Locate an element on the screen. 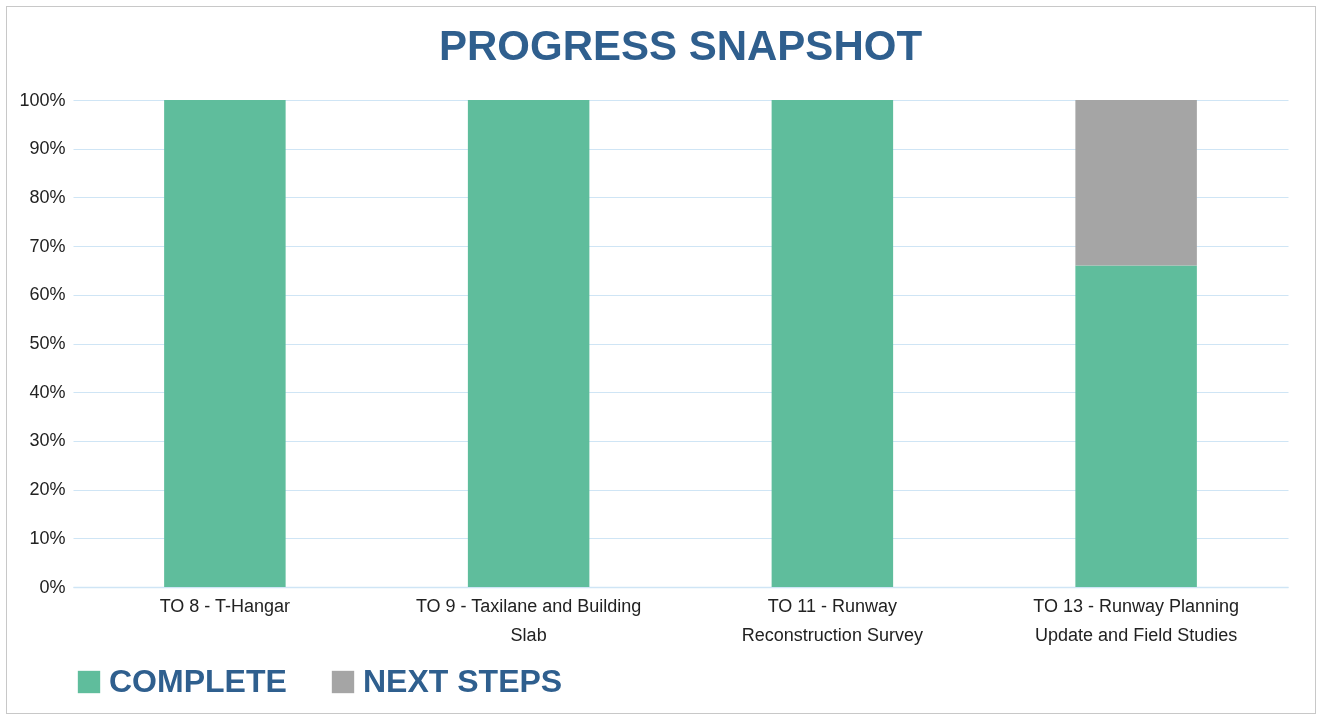  y-tick-label: 100% is located at coordinates (42, 99).